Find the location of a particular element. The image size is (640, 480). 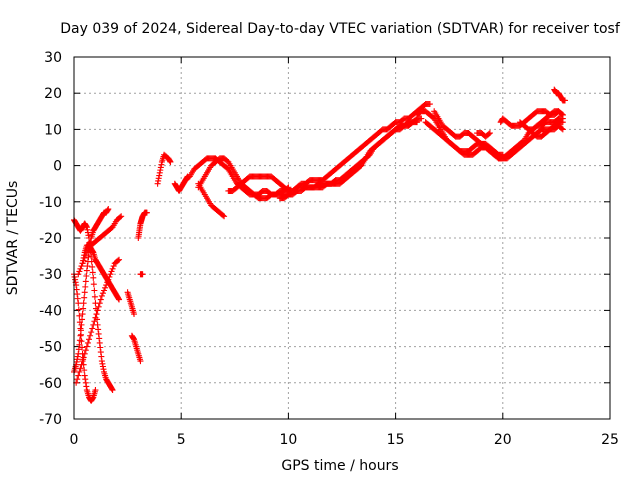

series-arc-f is located at coordinates (101, 272).